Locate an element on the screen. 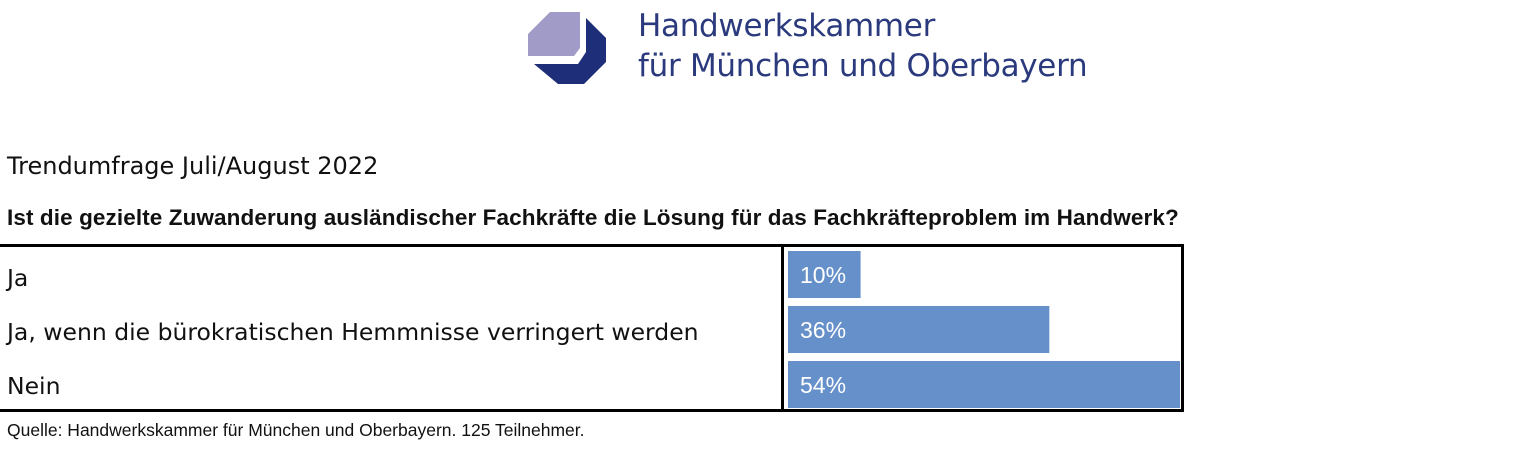  survey-label: Trendumfrage Juli/August 2022 is located at coordinates (193, 166).